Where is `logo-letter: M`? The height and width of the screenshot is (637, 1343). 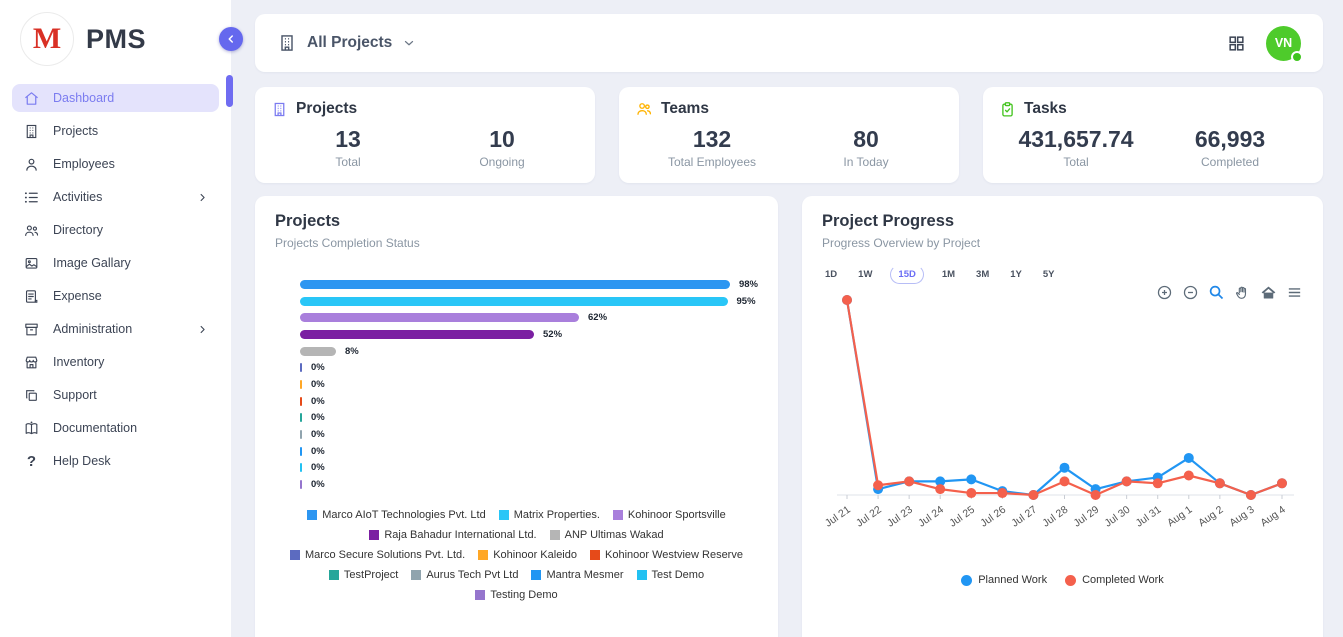
logo-letter: M is located at coordinates (47, 38).